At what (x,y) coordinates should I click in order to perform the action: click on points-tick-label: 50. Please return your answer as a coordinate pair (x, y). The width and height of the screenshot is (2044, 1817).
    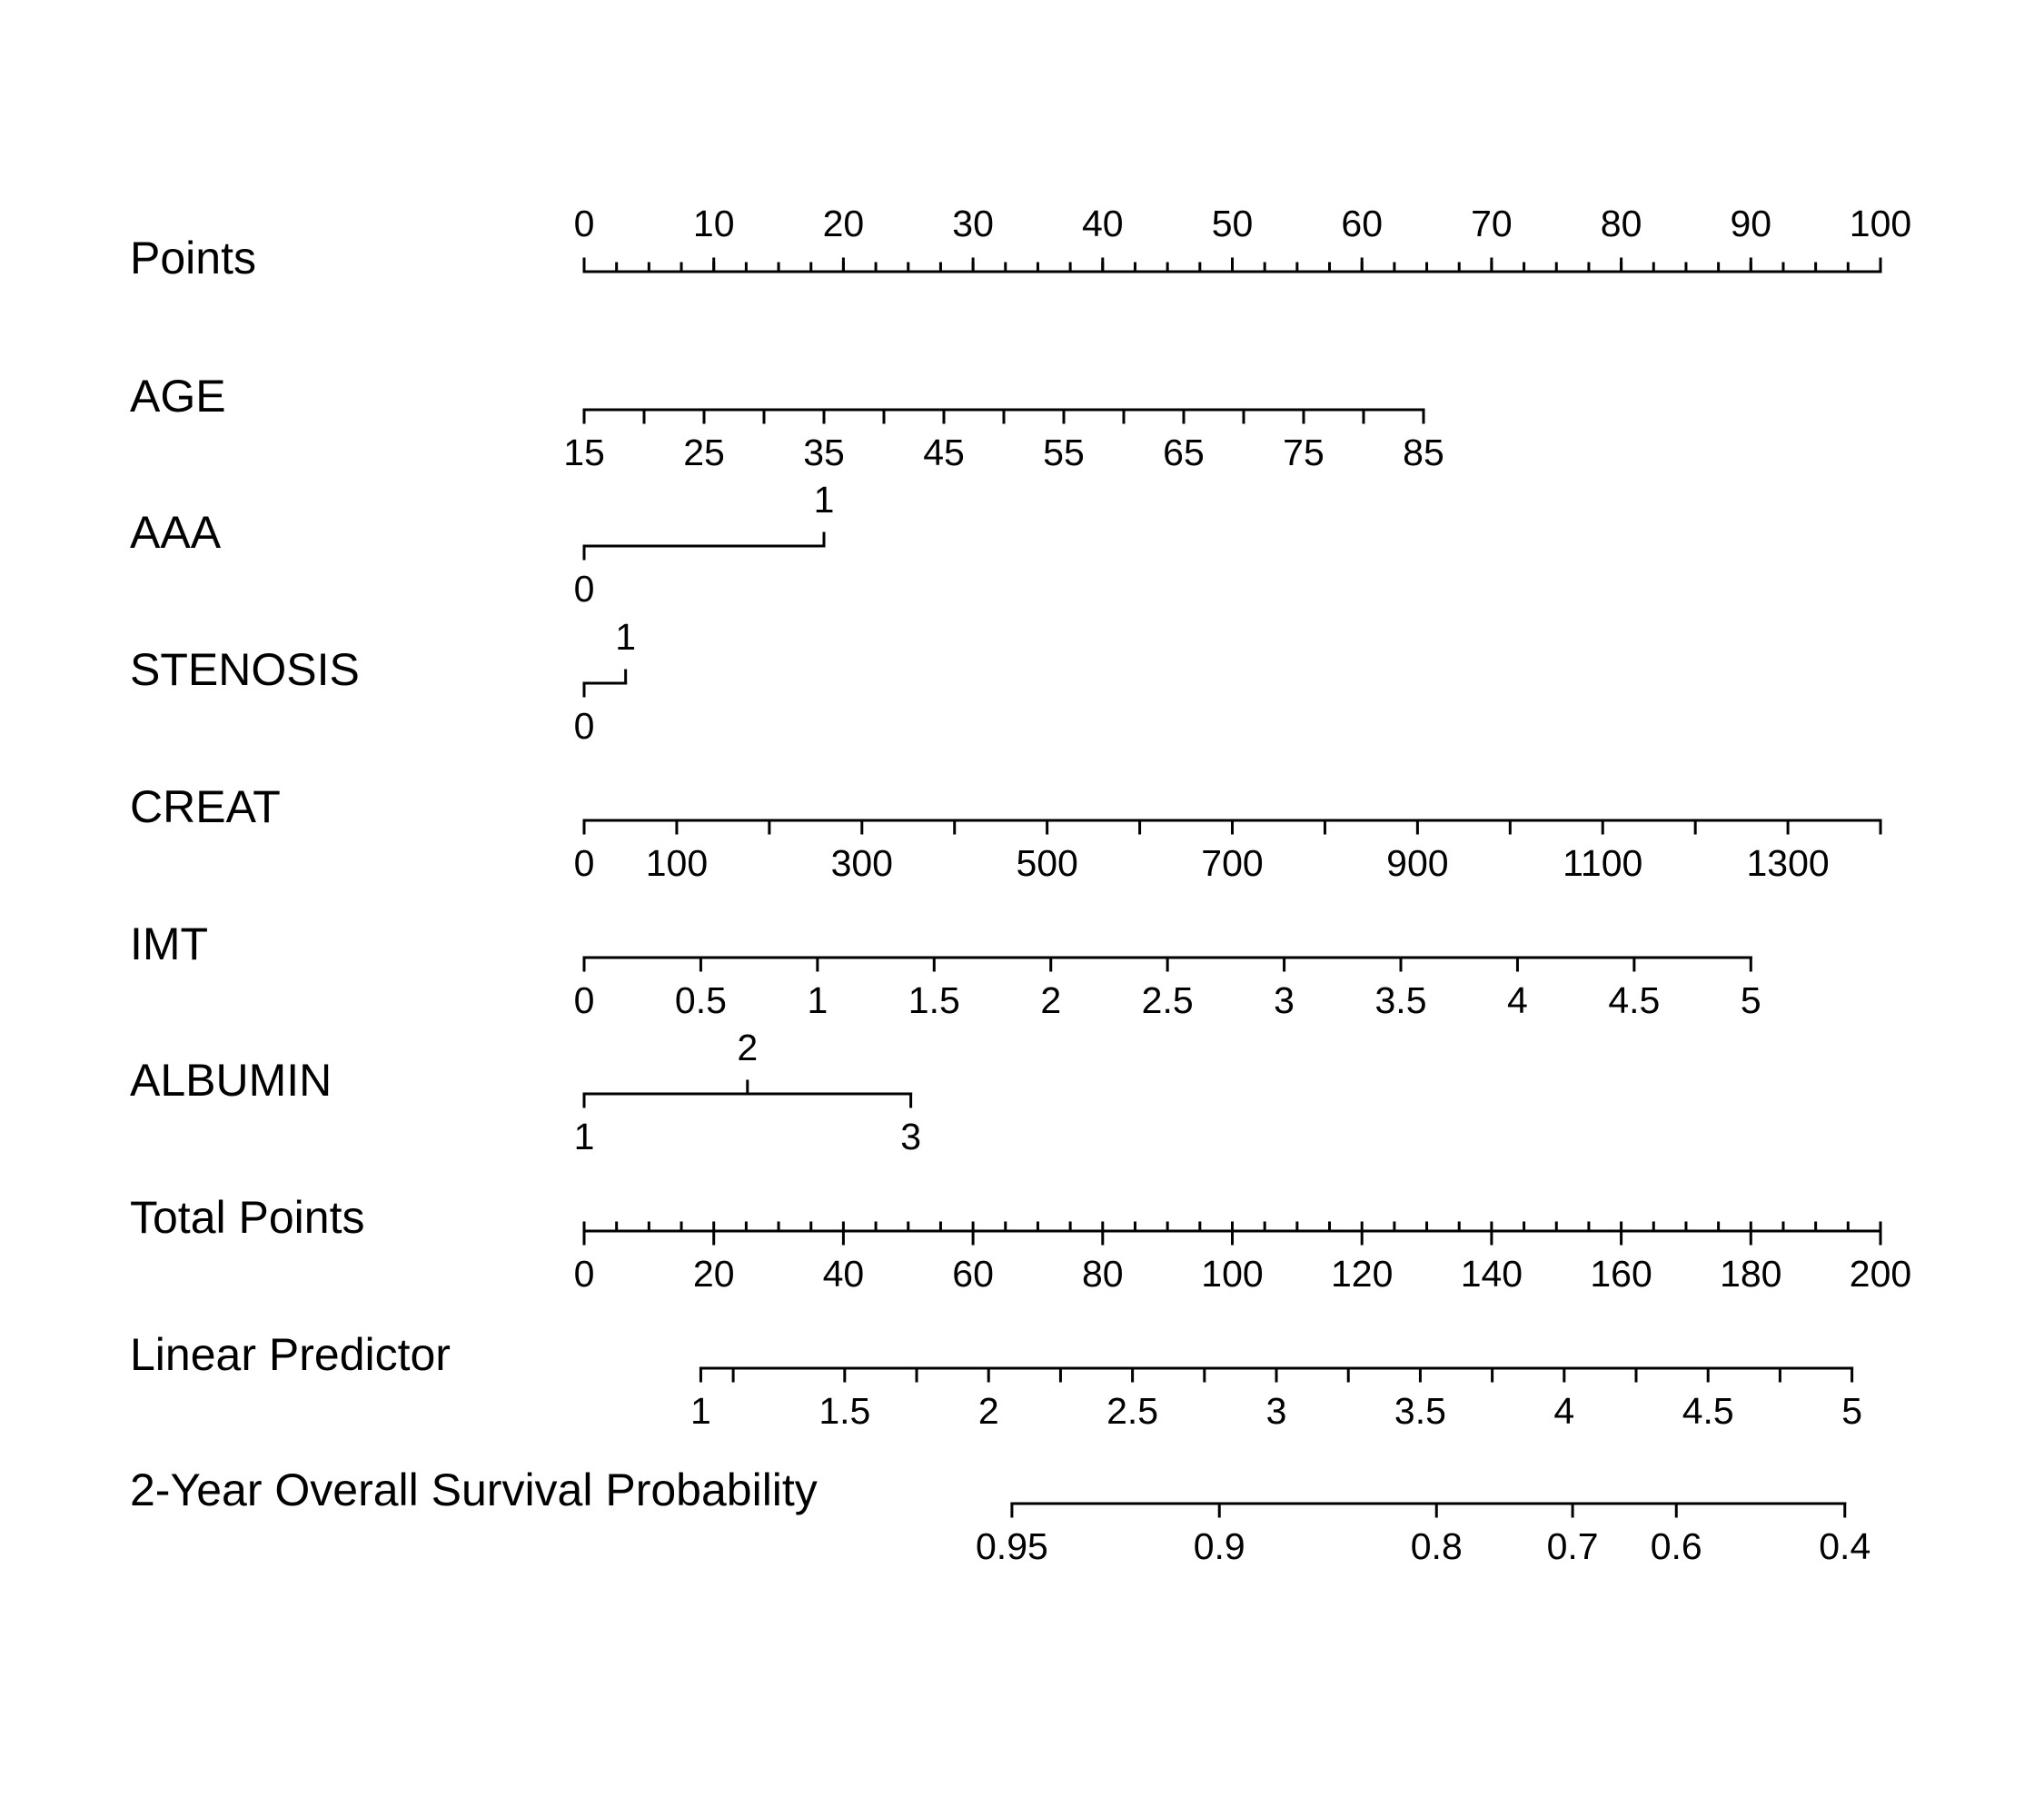
    Looking at the image, I should click on (1233, 223).